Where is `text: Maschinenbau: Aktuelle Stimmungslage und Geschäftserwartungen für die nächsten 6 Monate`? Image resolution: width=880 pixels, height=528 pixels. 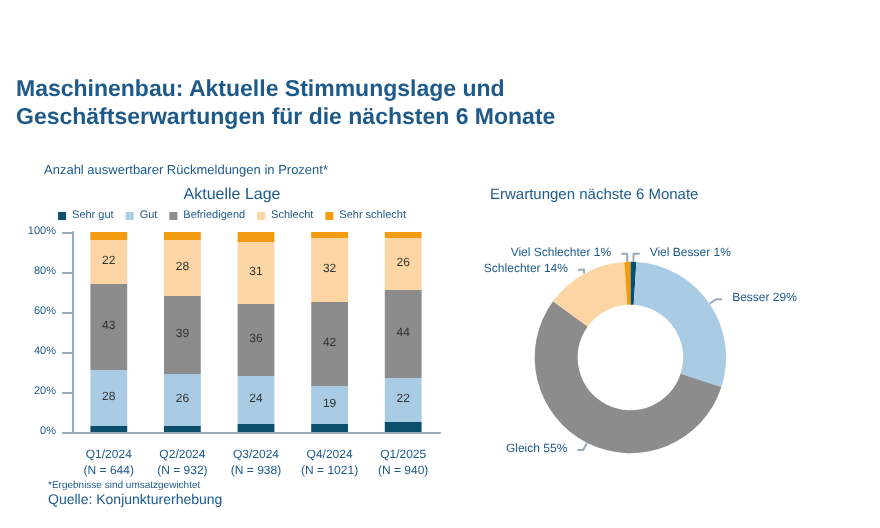
text: Maschinenbau: Aktuelle Stimmungslage und Geschäftserwartungen für die nächsten 6 Monate is located at coordinates (287, 104).